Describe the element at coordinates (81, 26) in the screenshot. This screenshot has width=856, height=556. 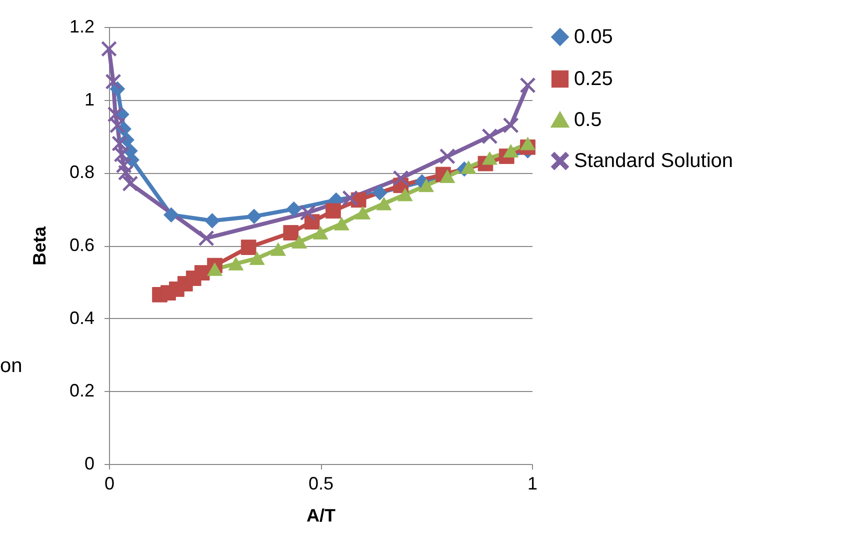
I see `y-tick-label: 1.2` at that location.